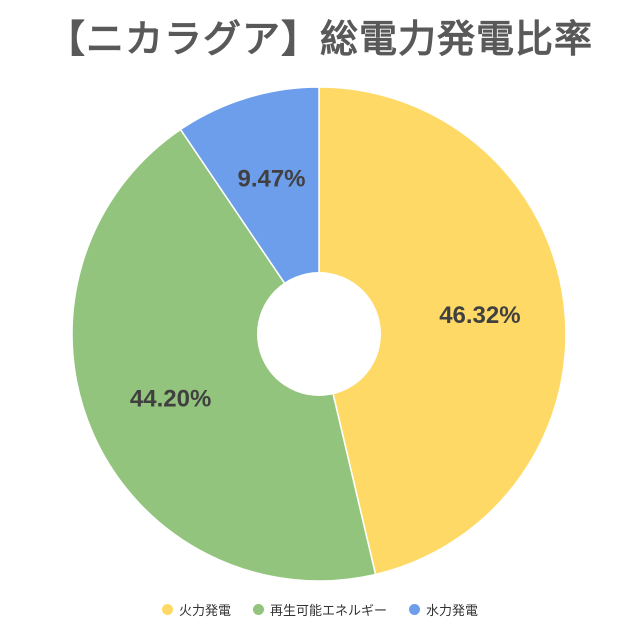 The height and width of the screenshot is (640, 640). Describe the element at coordinates (271, 179) in the screenshot. I see `slice-label-hydro: 9.47%` at that location.